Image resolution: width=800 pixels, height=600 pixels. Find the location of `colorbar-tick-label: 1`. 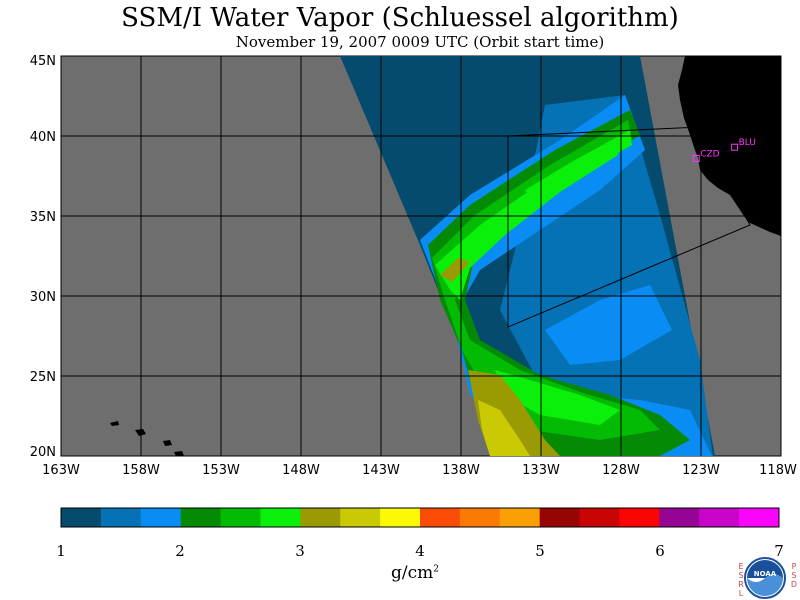

colorbar-tick-label: 1 is located at coordinates (61, 551).